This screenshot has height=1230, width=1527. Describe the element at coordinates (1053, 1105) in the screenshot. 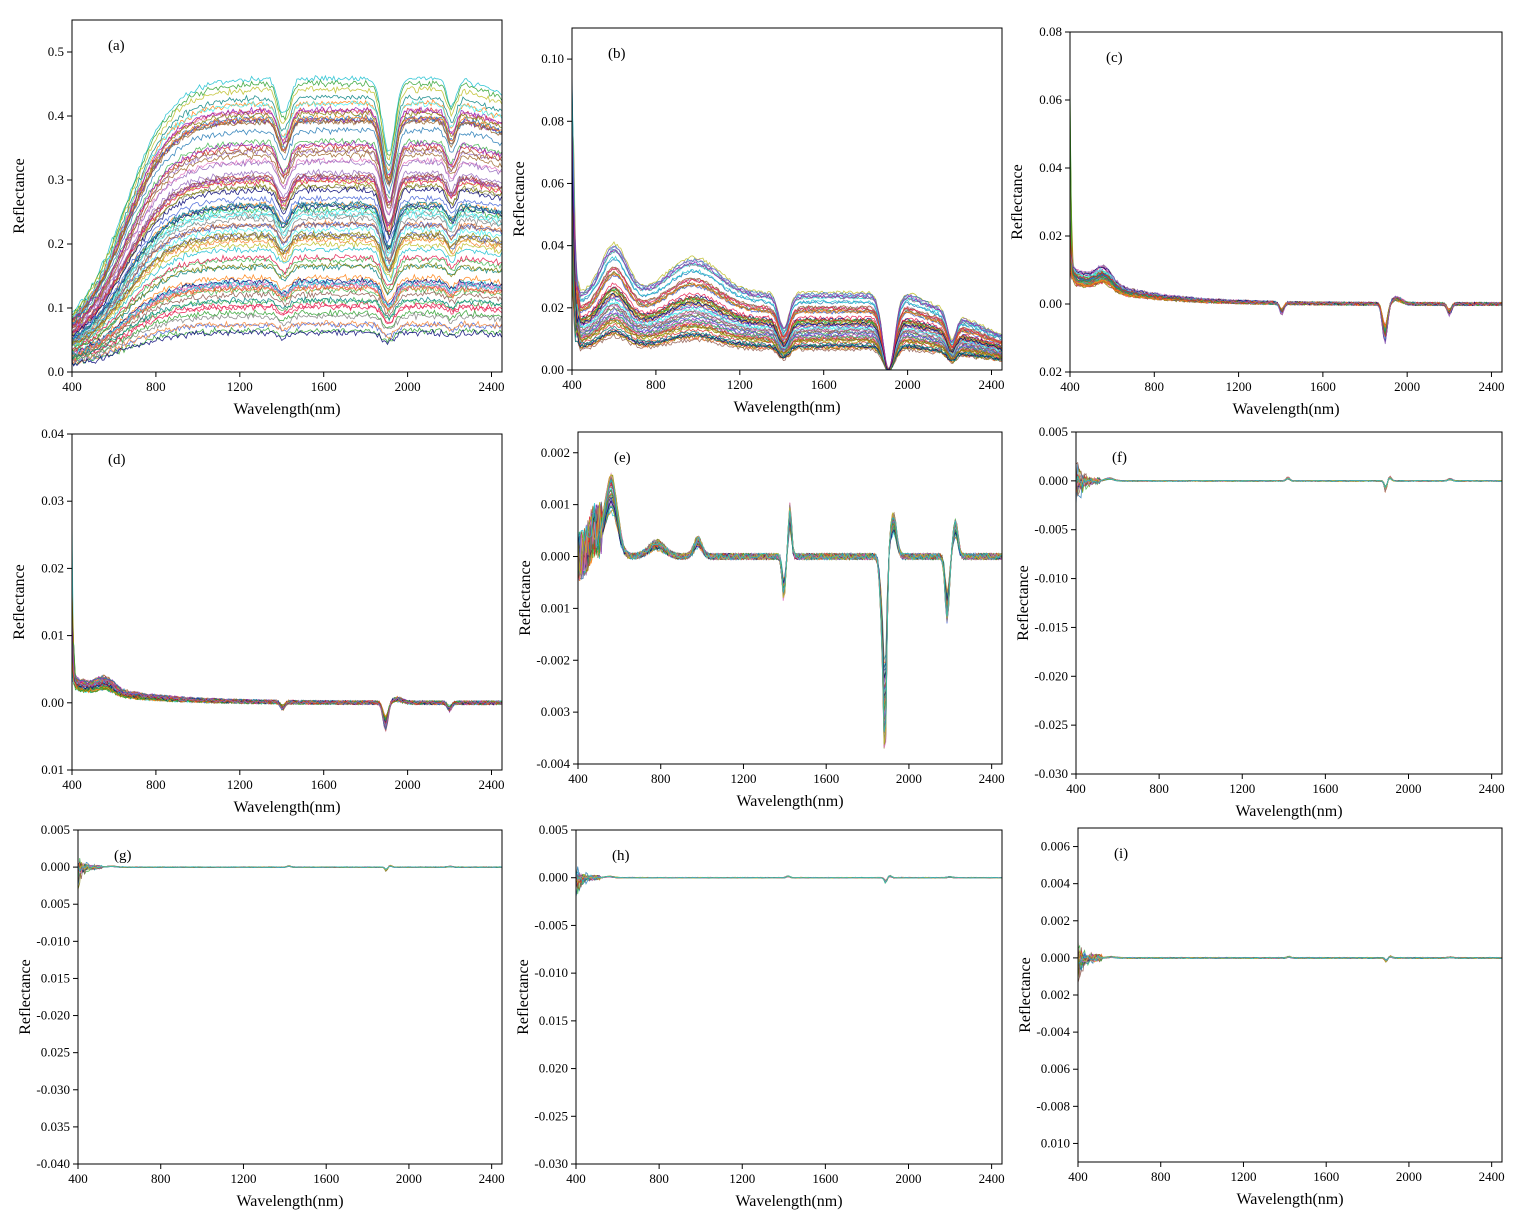

I see `y-tick-label: -0.008` at that location.